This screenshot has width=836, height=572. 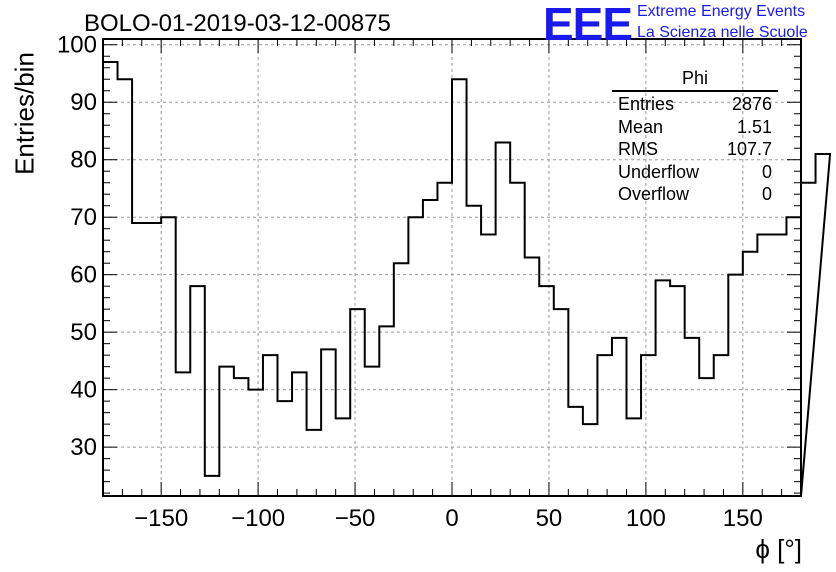 I want to click on eee-logo: EEE, so click(x=588, y=25).